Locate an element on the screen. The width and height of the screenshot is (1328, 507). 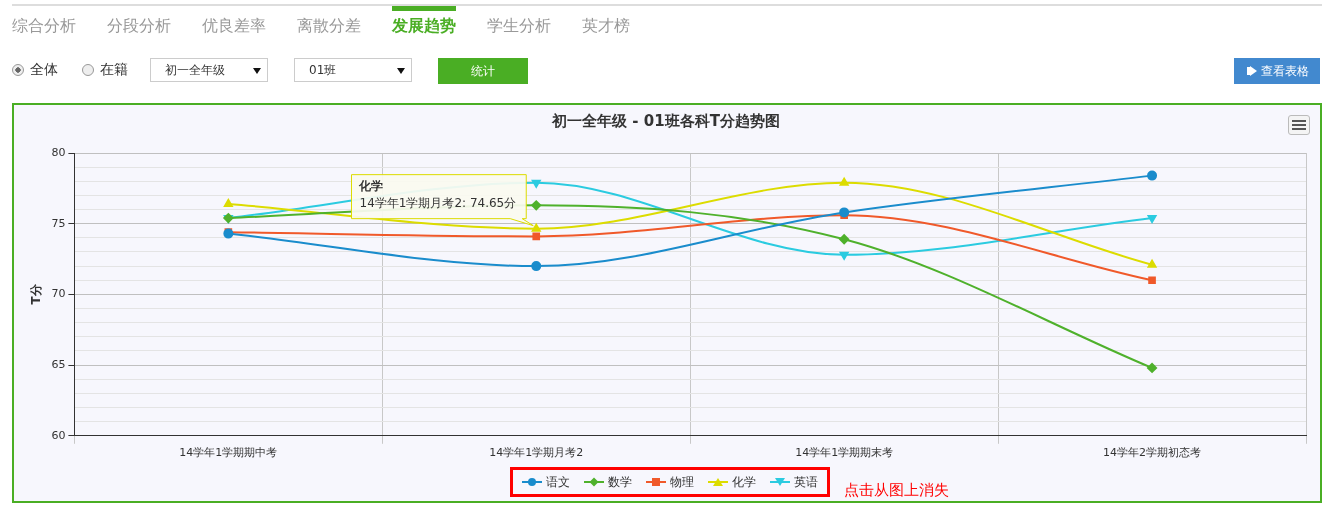
annotation: 化学 14学年1学期月考2: 74.65分 is located at coordinates (437, 194).